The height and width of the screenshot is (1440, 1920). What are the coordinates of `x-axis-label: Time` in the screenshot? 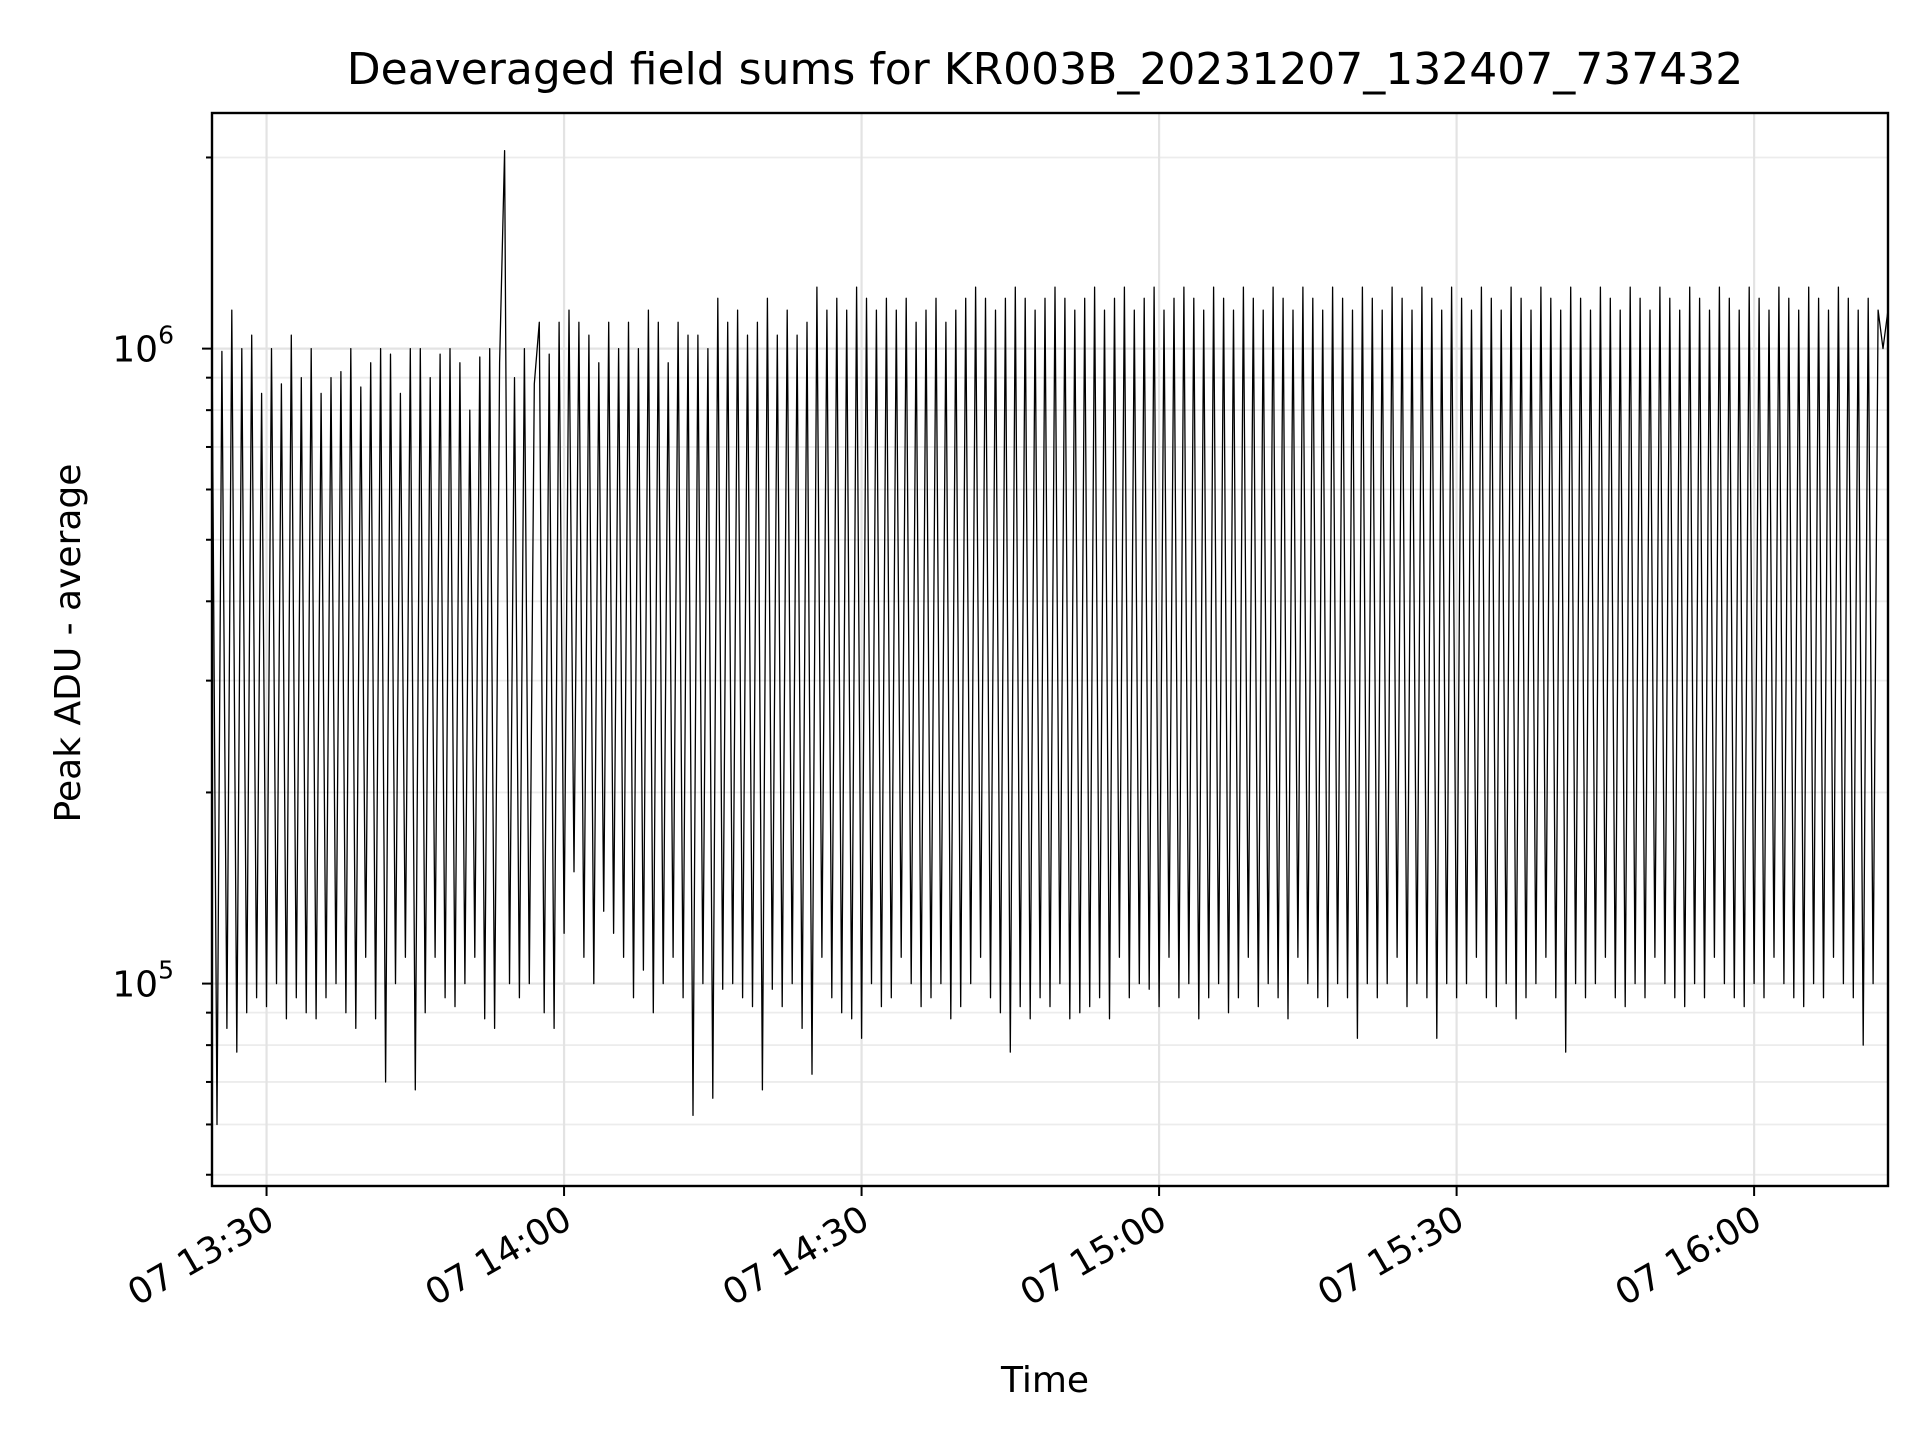 It's located at (1044, 1380).